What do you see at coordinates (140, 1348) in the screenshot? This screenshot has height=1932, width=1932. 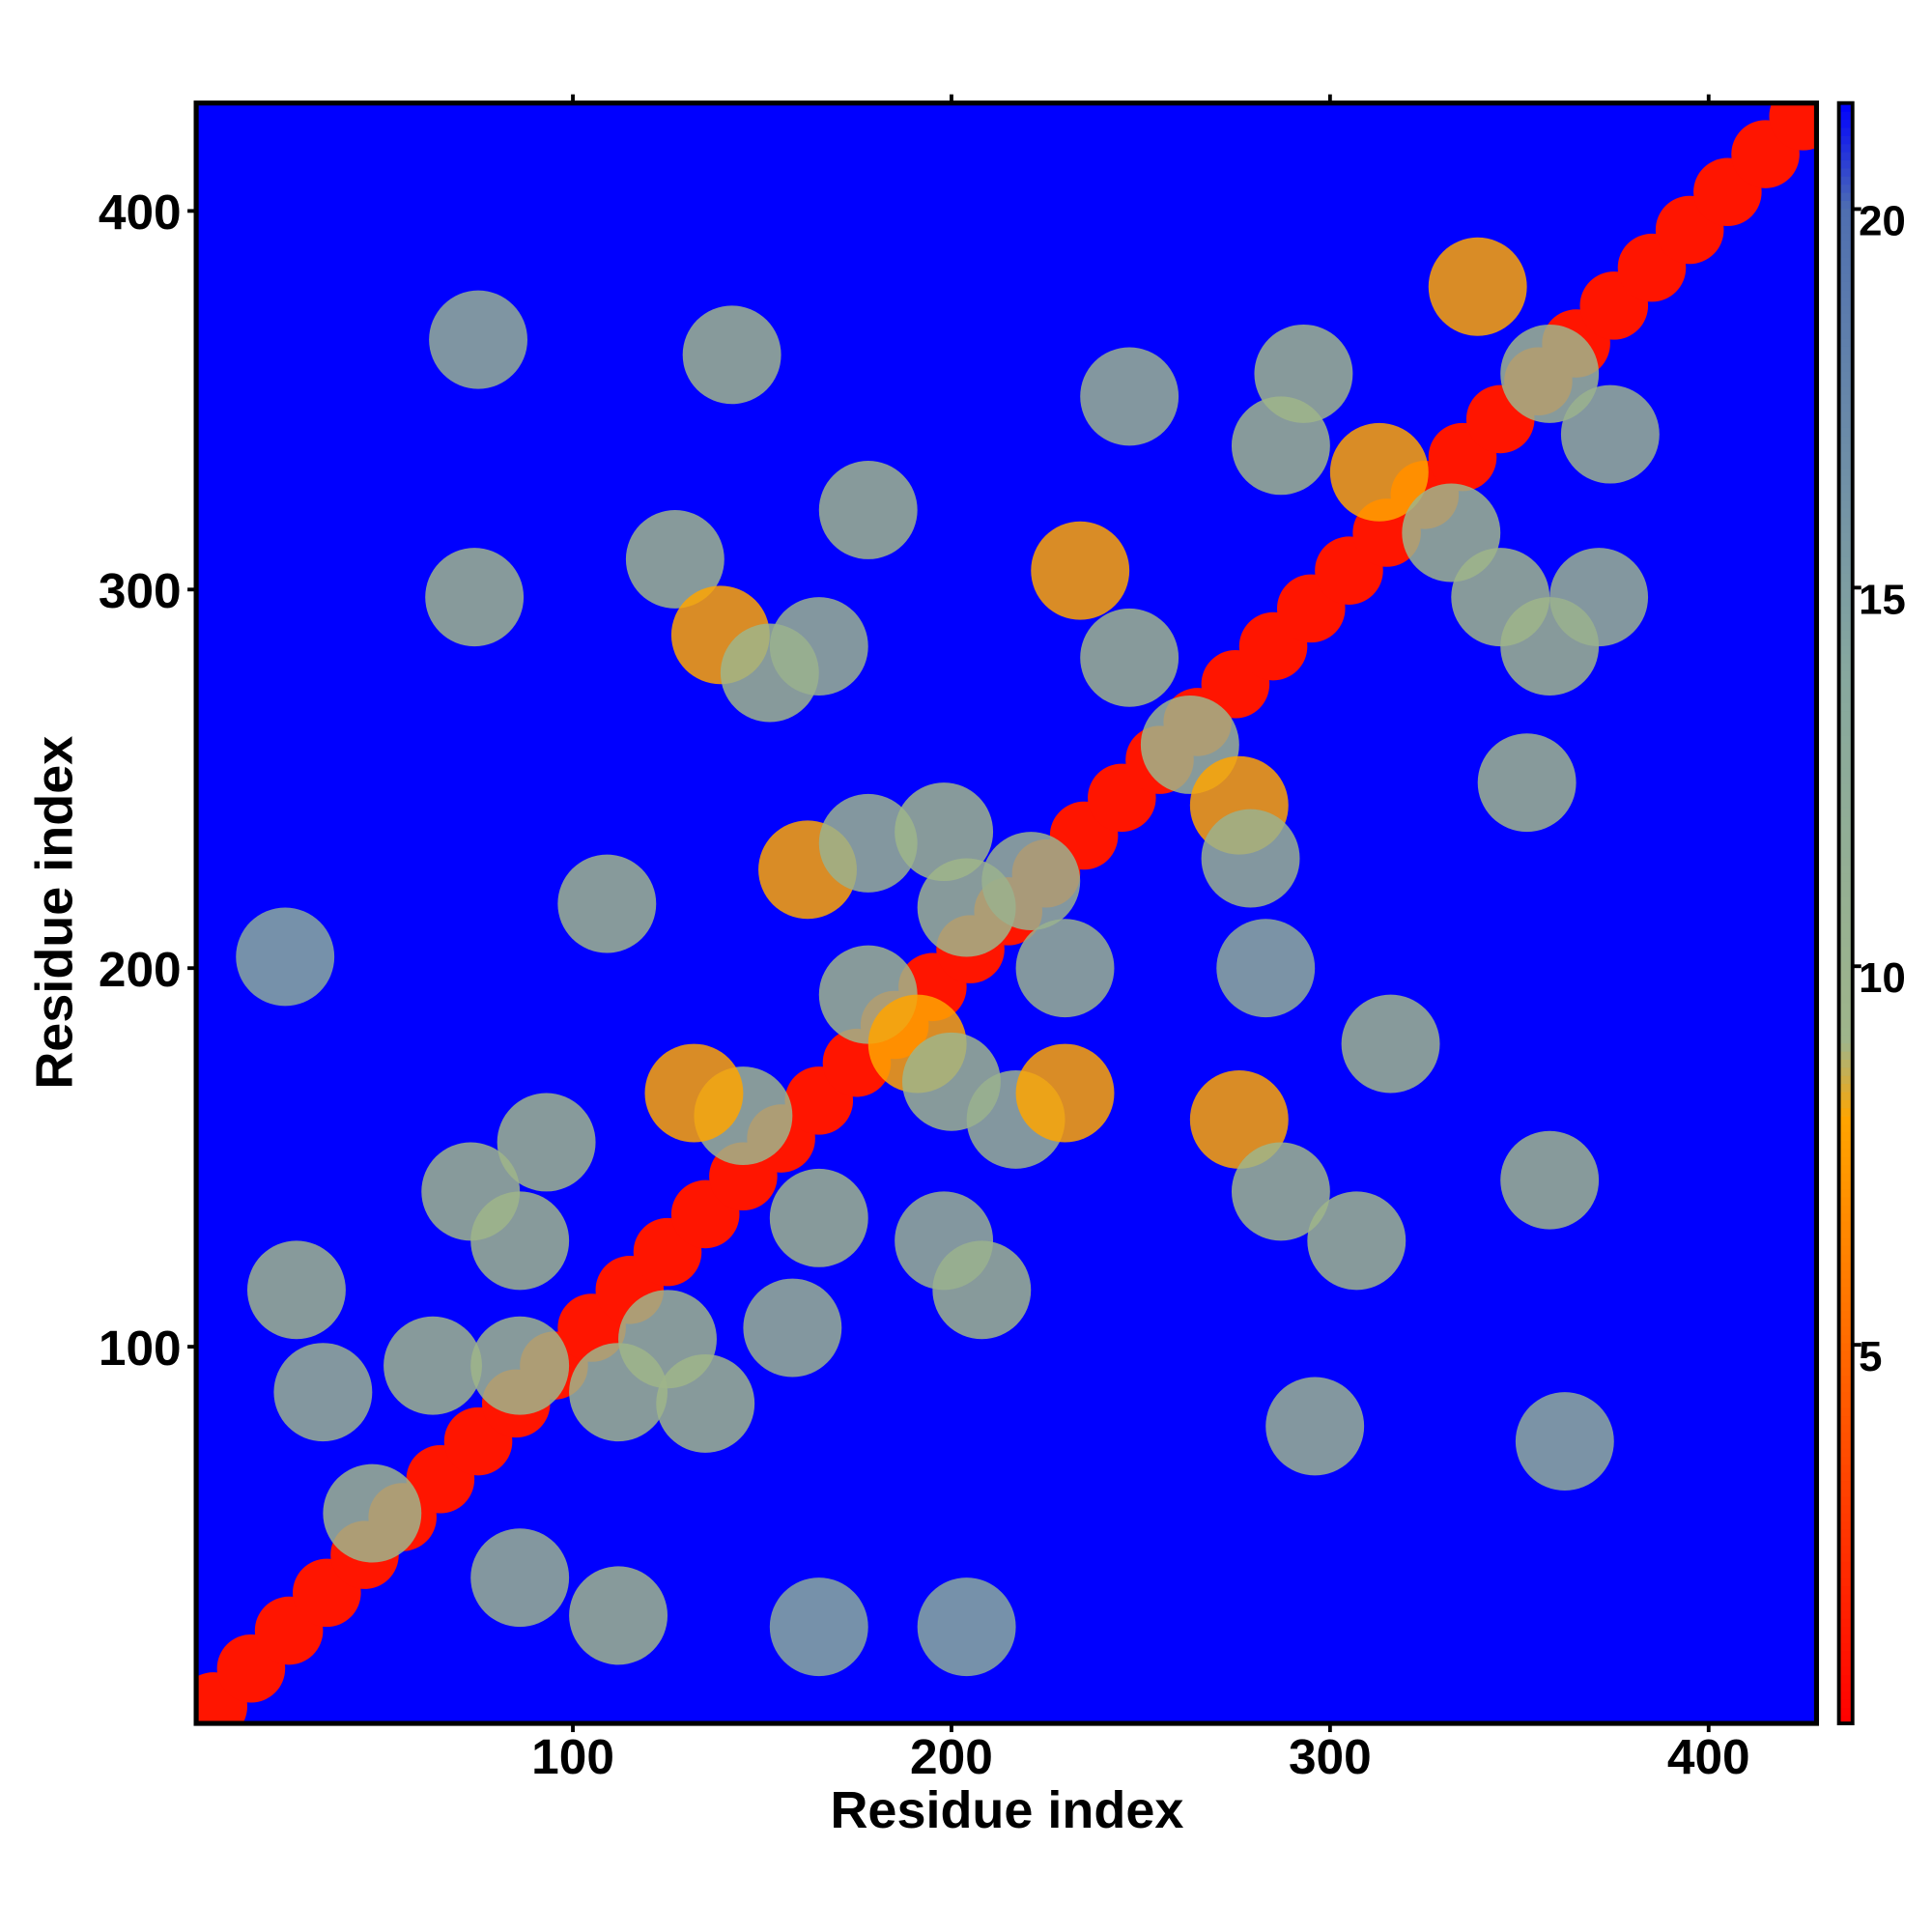 I see `y-tick-label: 100` at bounding box center [140, 1348].